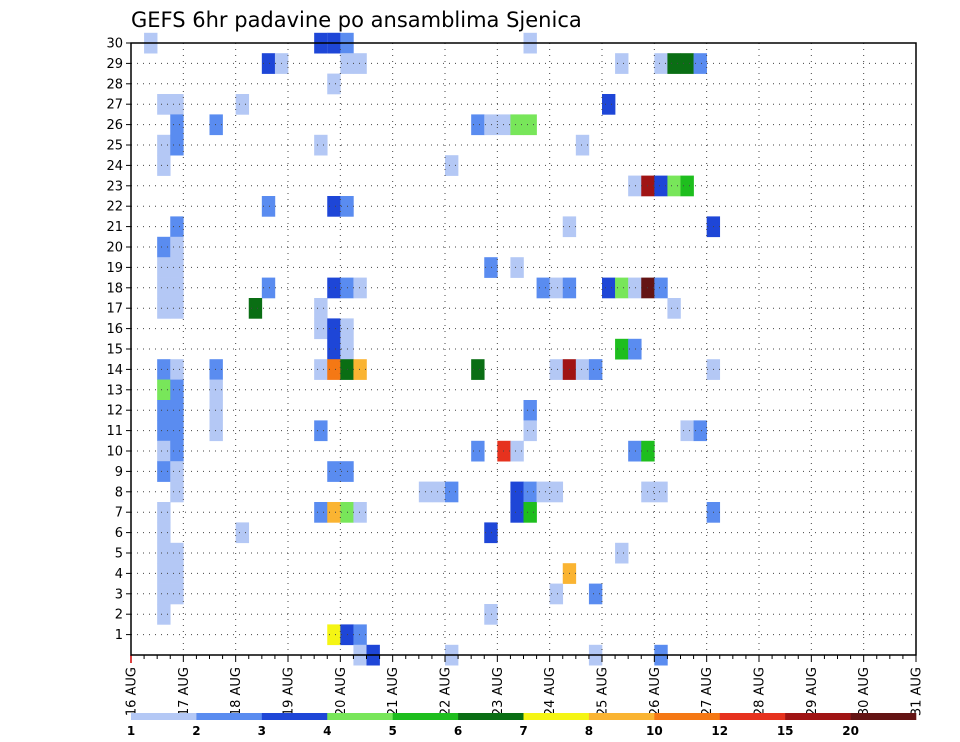 This screenshot has height=742, width=960. What do you see at coordinates (785, 731) in the screenshot?
I see `colorbar-tick-label: 15` at bounding box center [785, 731].